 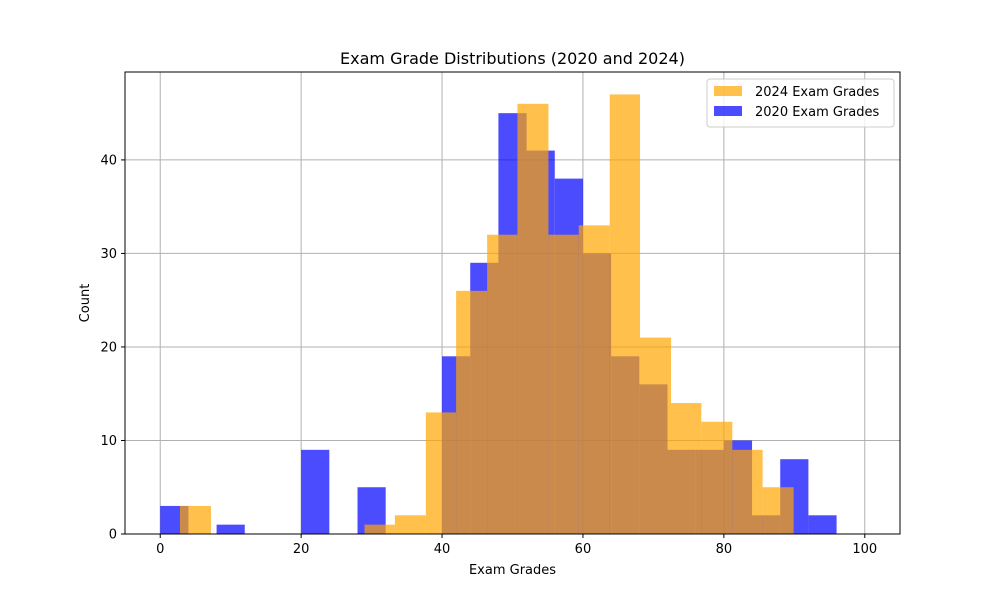 I want to click on x-axis-label: Exam Grades, so click(x=512, y=570).